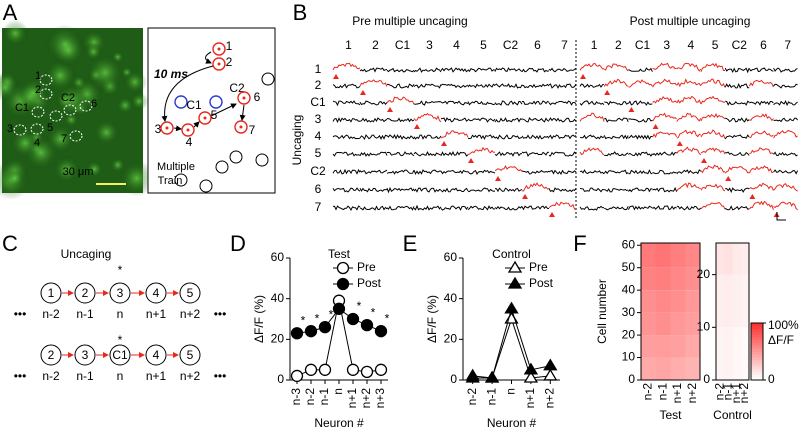 This screenshot has width=800, height=433. What do you see at coordinates (432, 319) in the screenshot?
I see `y-label: ΔF/F (%)` at bounding box center [432, 319].